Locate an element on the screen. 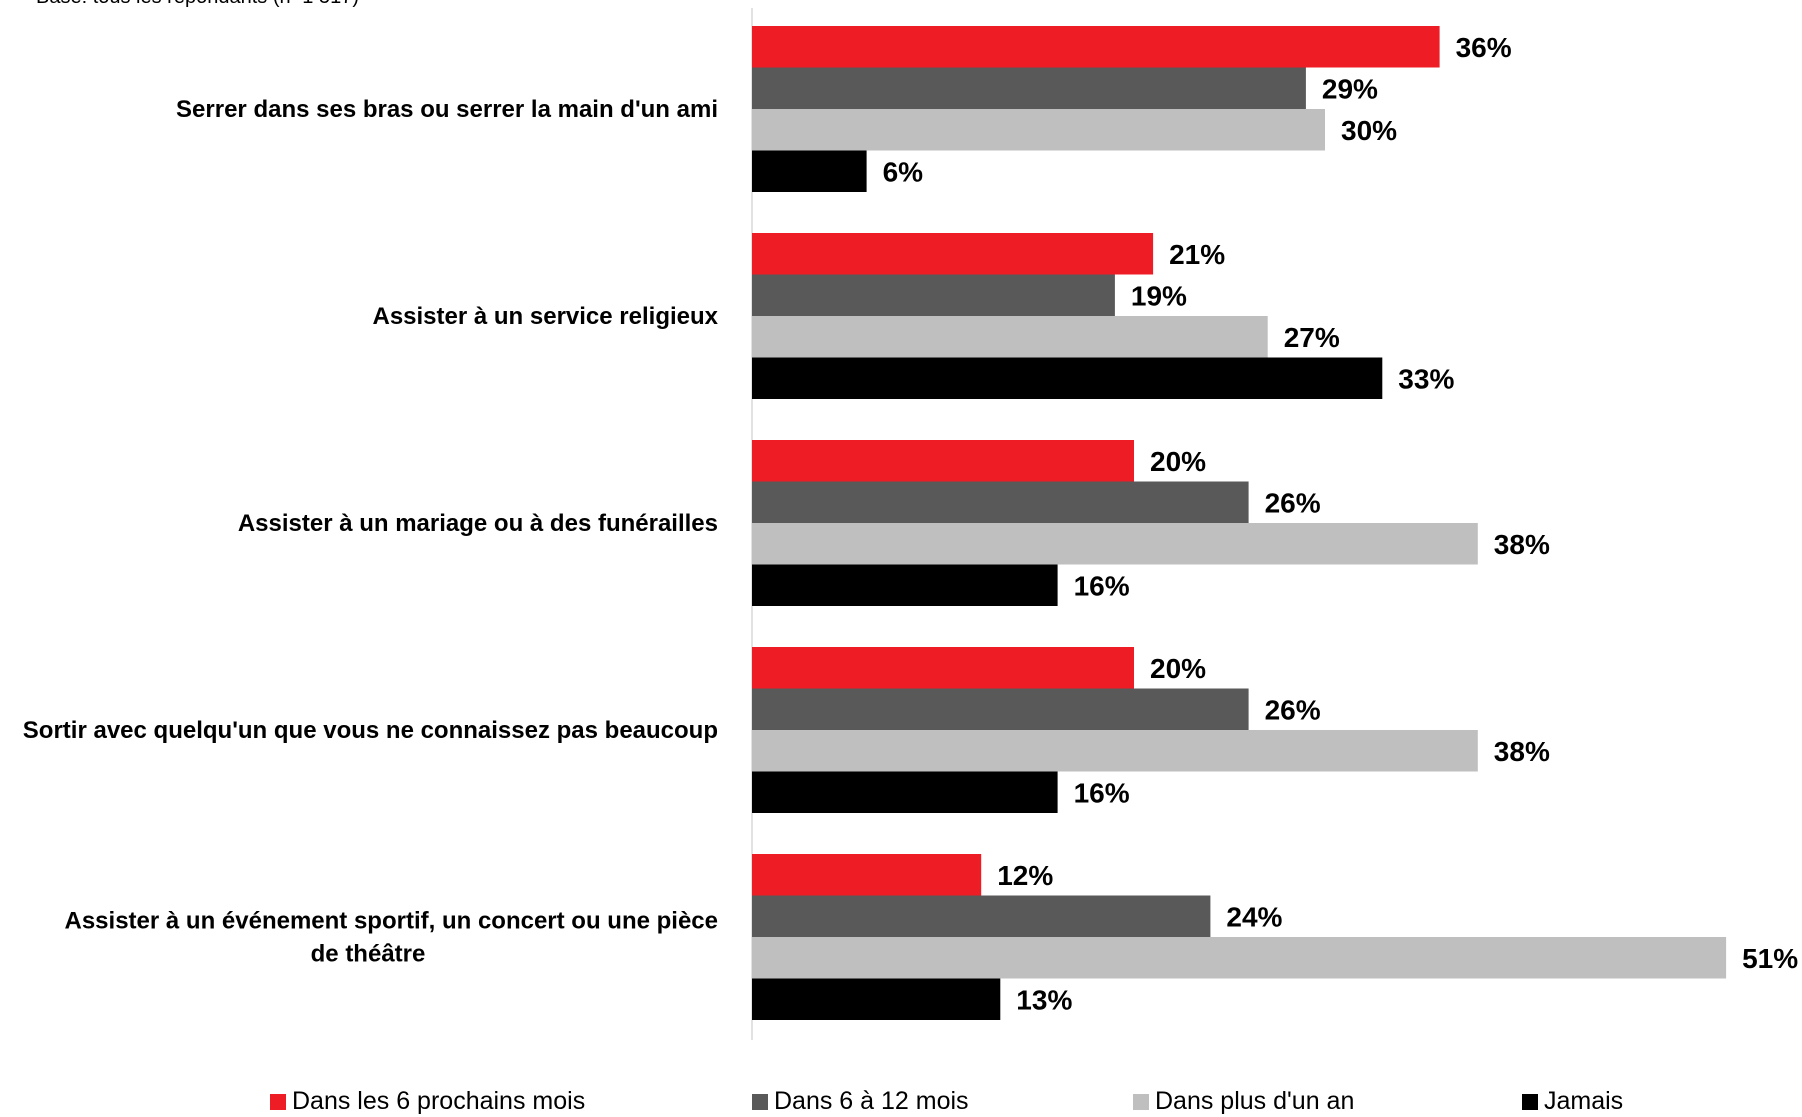 The image size is (1802, 1117). data-label: 30% is located at coordinates (1369, 130).